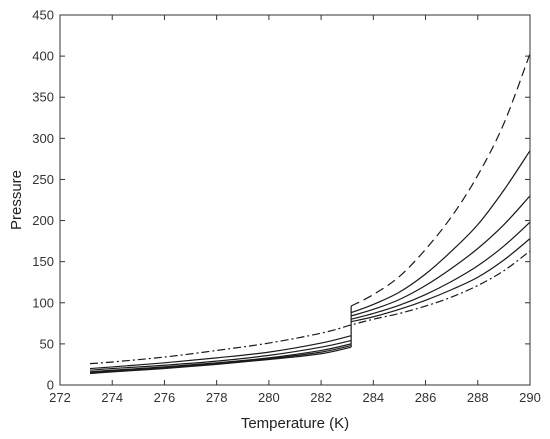 The width and height of the screenshot is (550, 439). Describe the element at coordinates (426, 397) in the screenshot. I see `x-tick-label: 286` at that location.